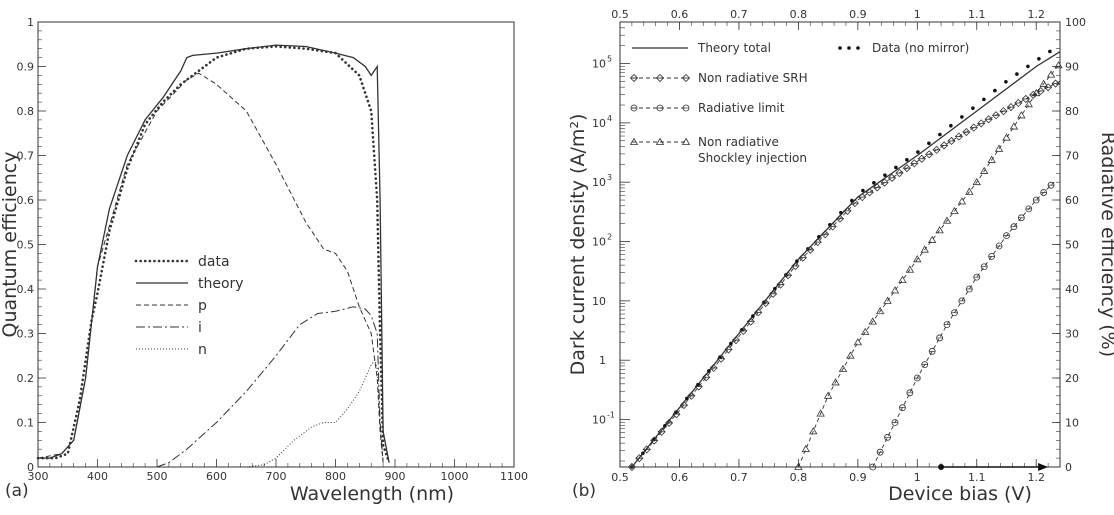 This screenshot has width=1114, height=515. What do you see at coordinates (620, 14) in the screenshot?
I see `x-top-tick-label: 0.5` at bounding box center [620, 14].